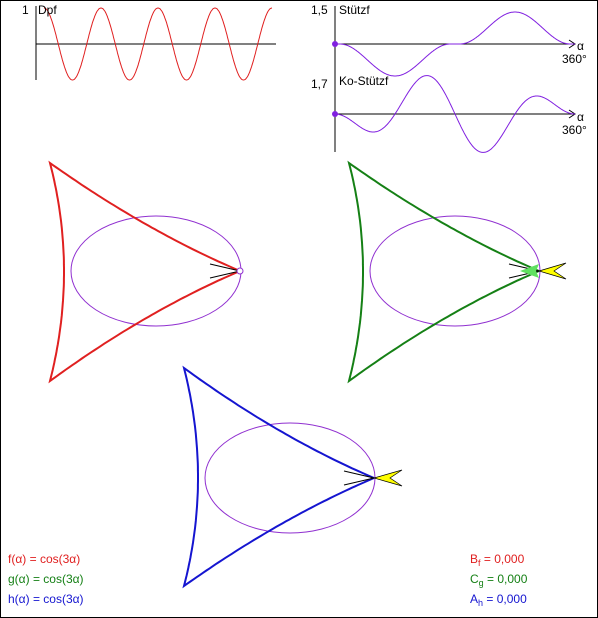  I want to click on stuetz-curve, so click(455, 44).